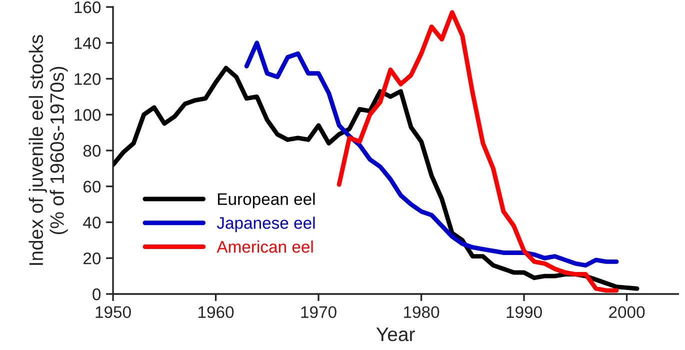 This screenshot has width=685, height=350. What do you see at coordinates (216, 312) in the screenshot?
I see `x-tick-label: 1960` at bounding box center [216, 312].